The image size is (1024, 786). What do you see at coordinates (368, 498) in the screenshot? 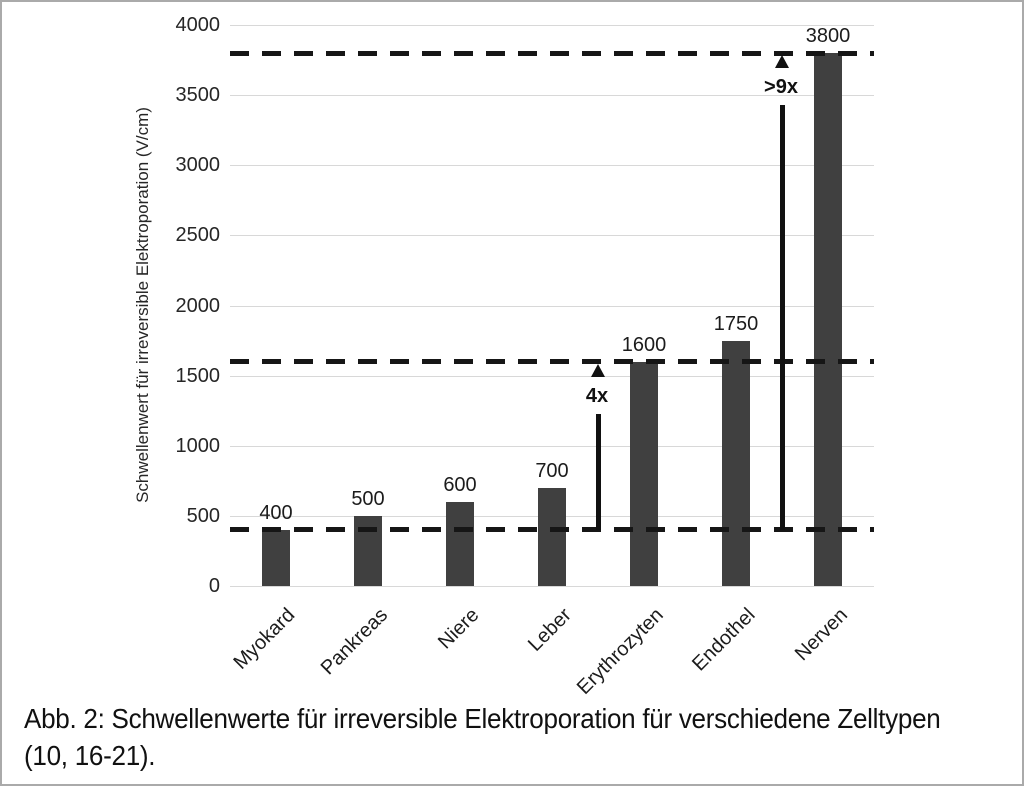
I see `bar-value-label: 500` at bounding box center [368, 498].